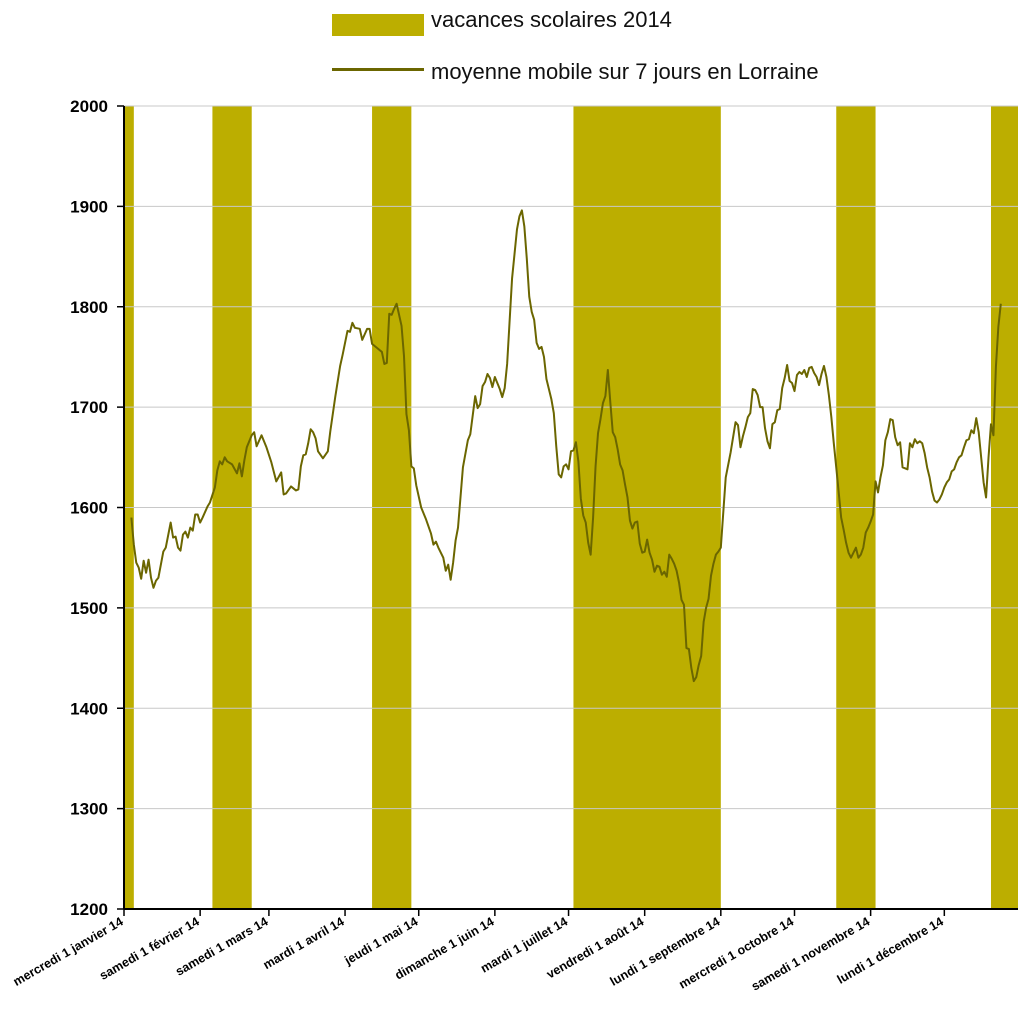 This screenshot has width=1018, height=1033. I want to click on y-tick-label-1600: 1600, so click(89, 508).